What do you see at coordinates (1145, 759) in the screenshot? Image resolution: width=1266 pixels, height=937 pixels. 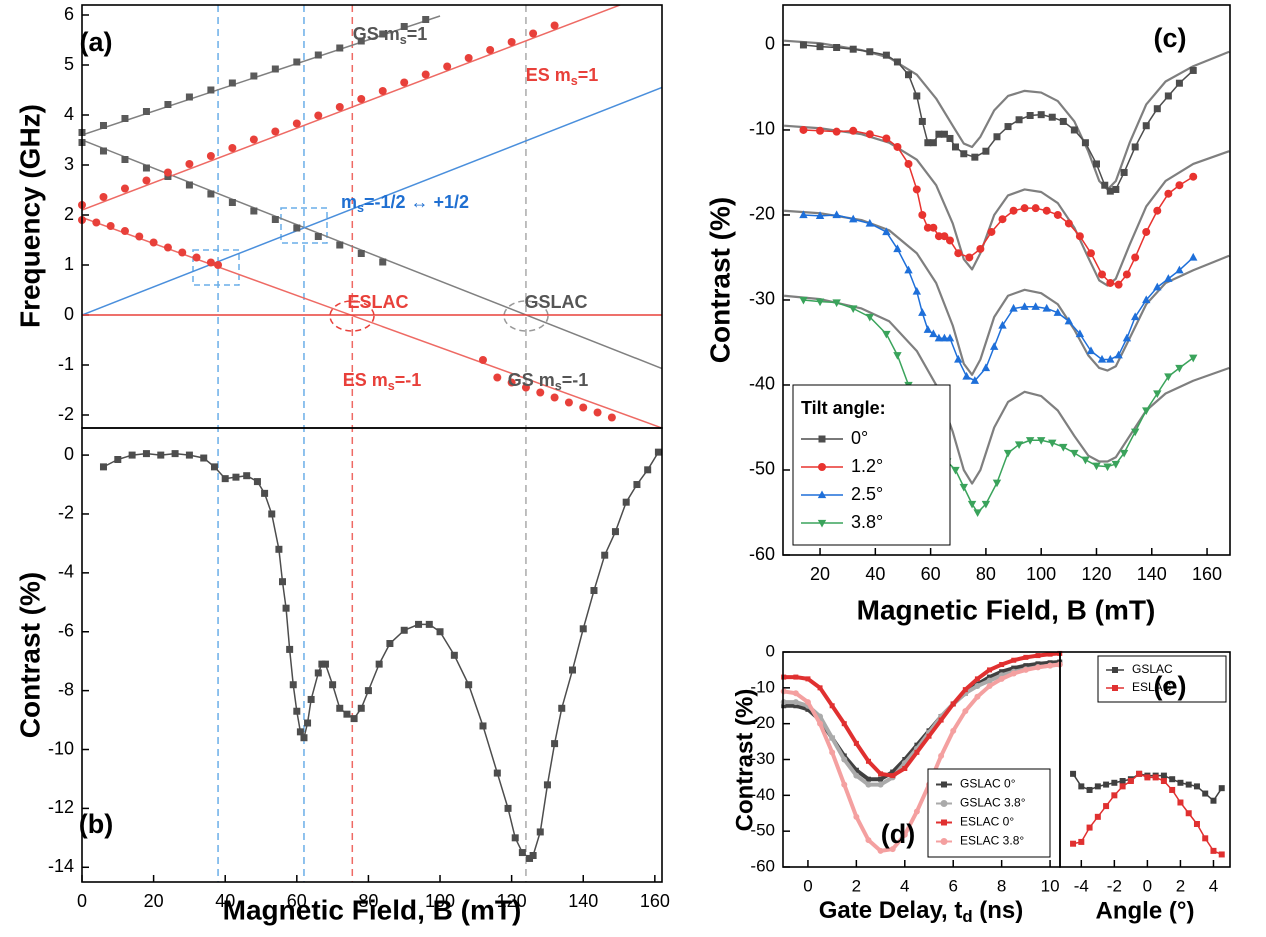 I see `plot-frame` at bounding box center [1145, 759].